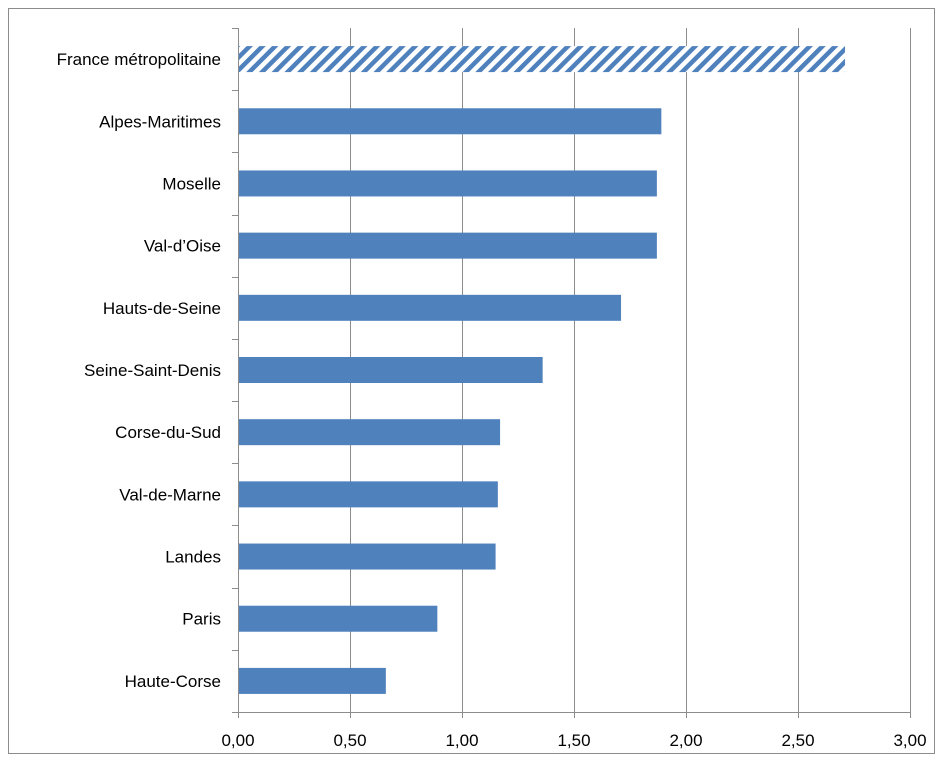 The height and width of the screenshot is (758, 938). What do you see at coordinates (685, 740) in the screenshot?
I see `x-tick-label: 2,00` at bounding box center [685, 740].